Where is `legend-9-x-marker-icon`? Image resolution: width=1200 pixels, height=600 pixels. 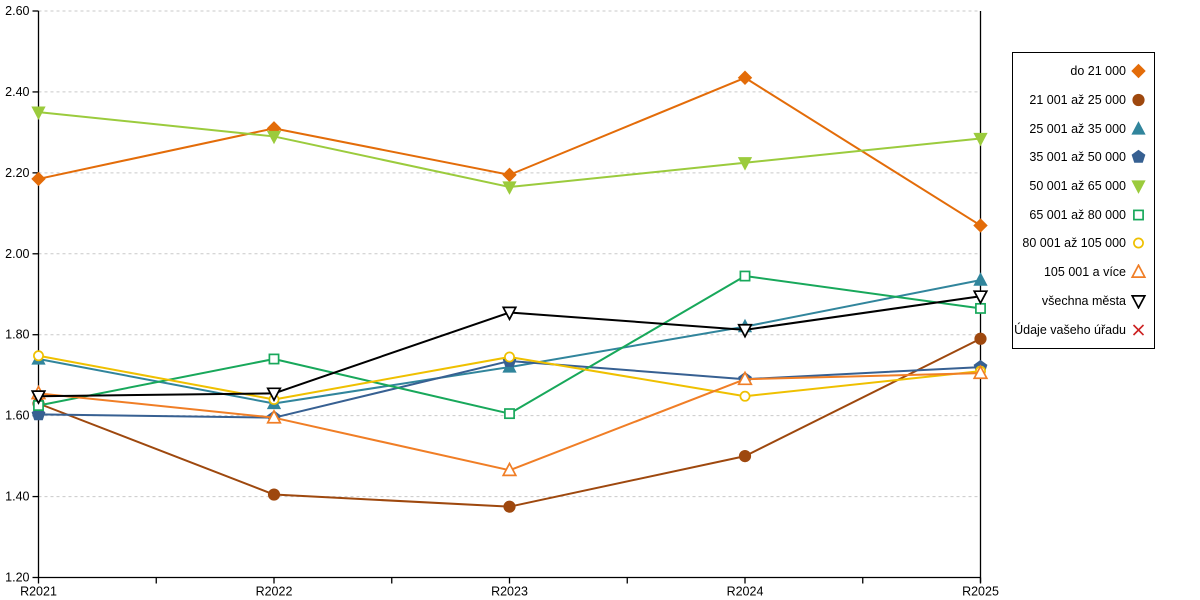 legend-9-x-marker-icon is located at coordinates (1138, 329).